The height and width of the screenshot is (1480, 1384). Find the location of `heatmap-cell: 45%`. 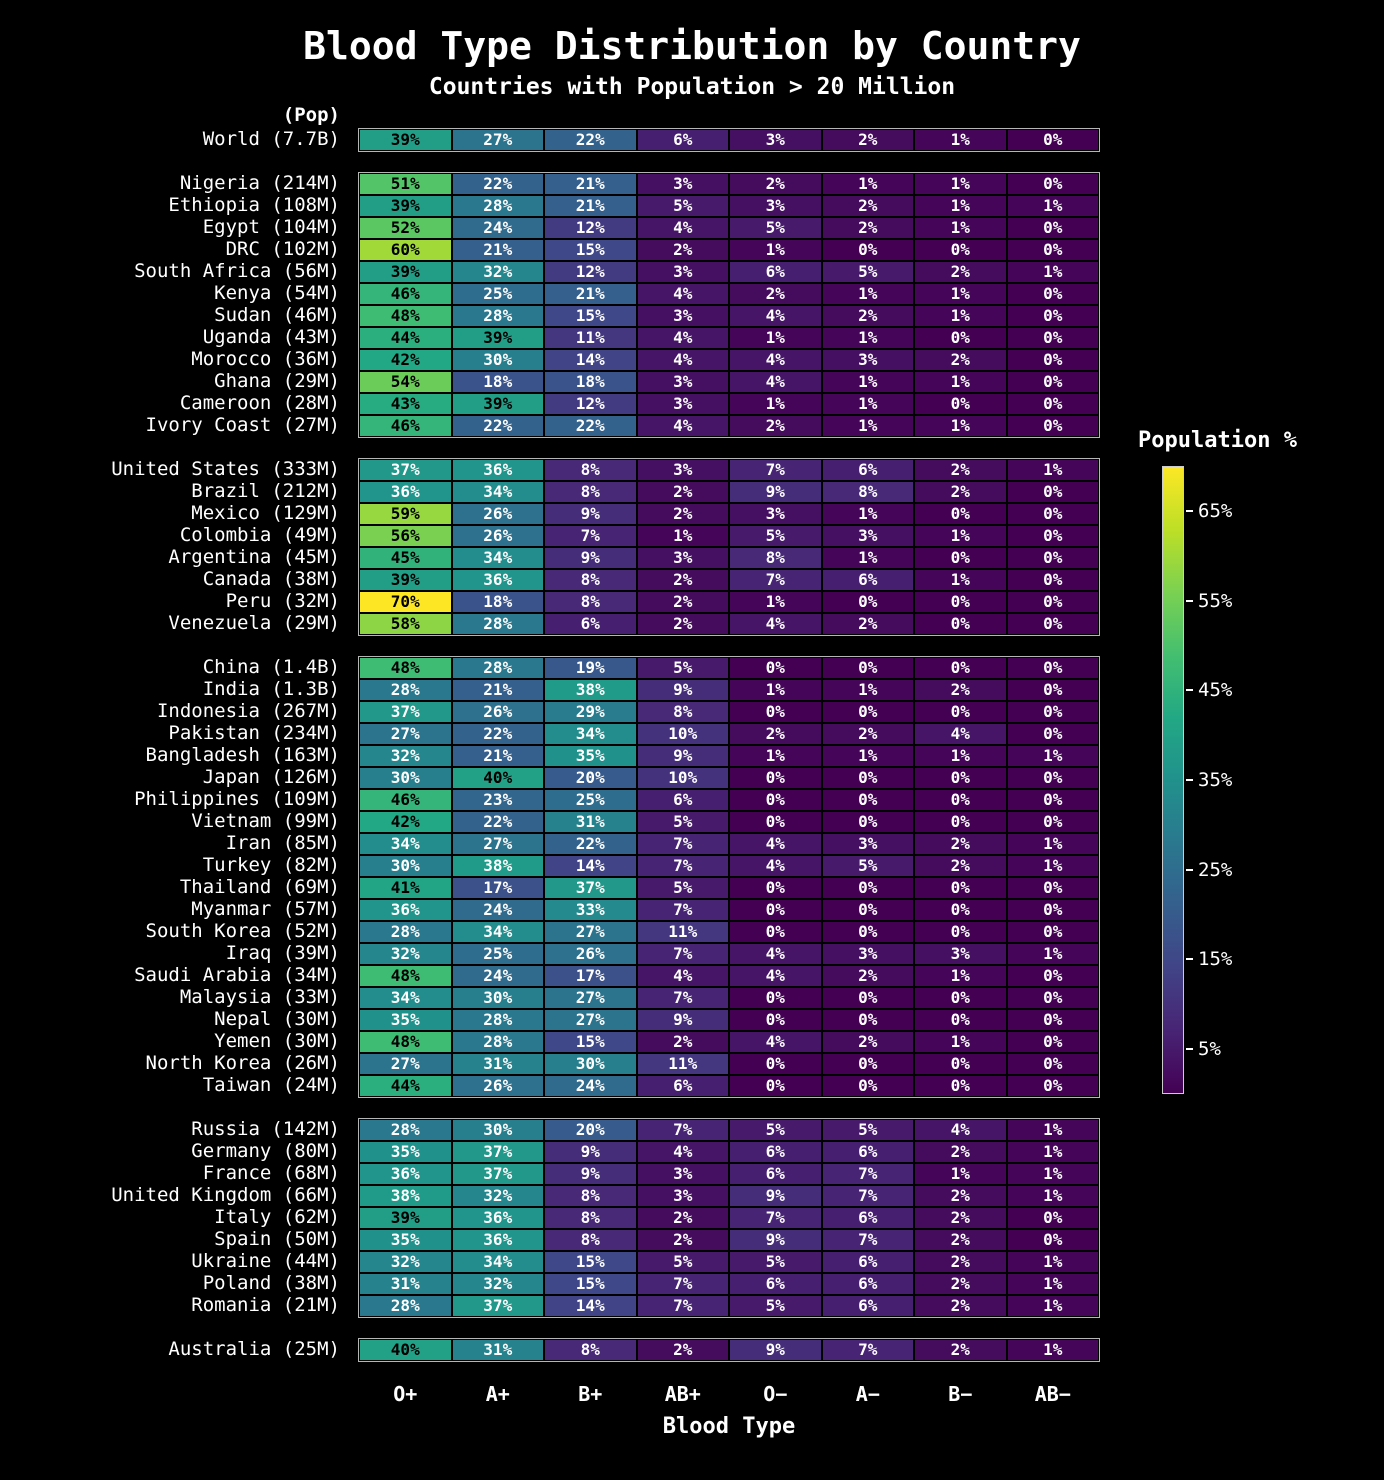

heatmap-cell: 45% is located at coordinates (405, 558).